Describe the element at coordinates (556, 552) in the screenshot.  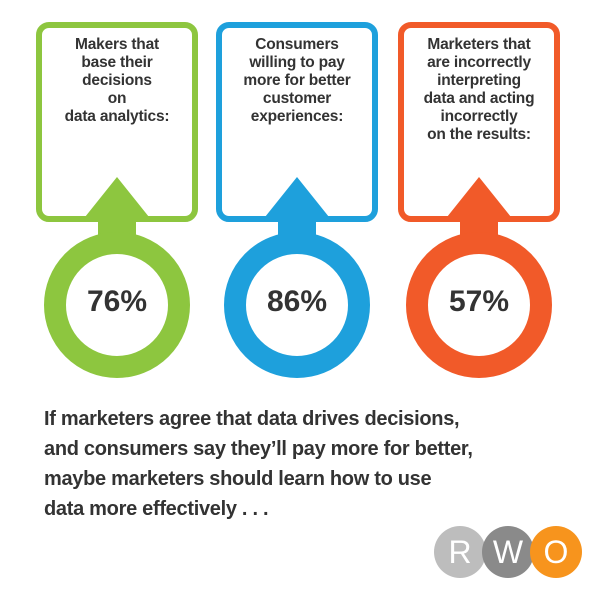
I see `logo-circle-o: O` at that location.